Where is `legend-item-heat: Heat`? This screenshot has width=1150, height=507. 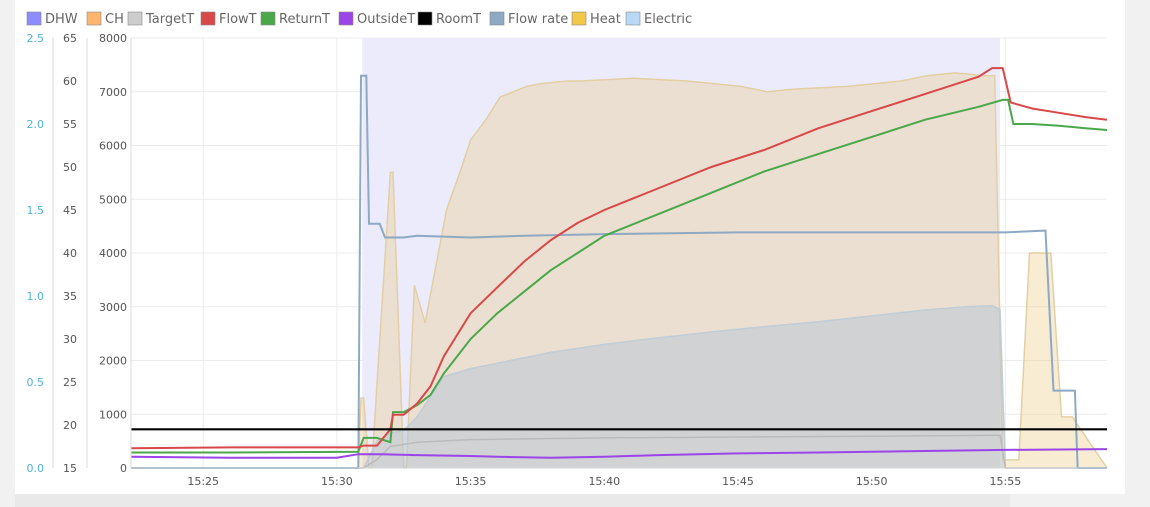 legend-item-heat: Heat is located at coordinates (596, 19).